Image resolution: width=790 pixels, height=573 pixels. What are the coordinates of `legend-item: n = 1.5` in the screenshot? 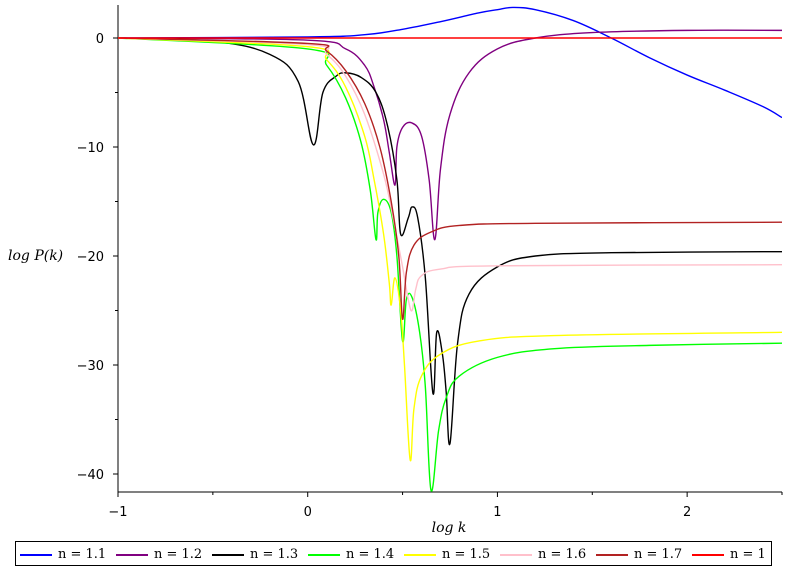 It's located at (447, 555).